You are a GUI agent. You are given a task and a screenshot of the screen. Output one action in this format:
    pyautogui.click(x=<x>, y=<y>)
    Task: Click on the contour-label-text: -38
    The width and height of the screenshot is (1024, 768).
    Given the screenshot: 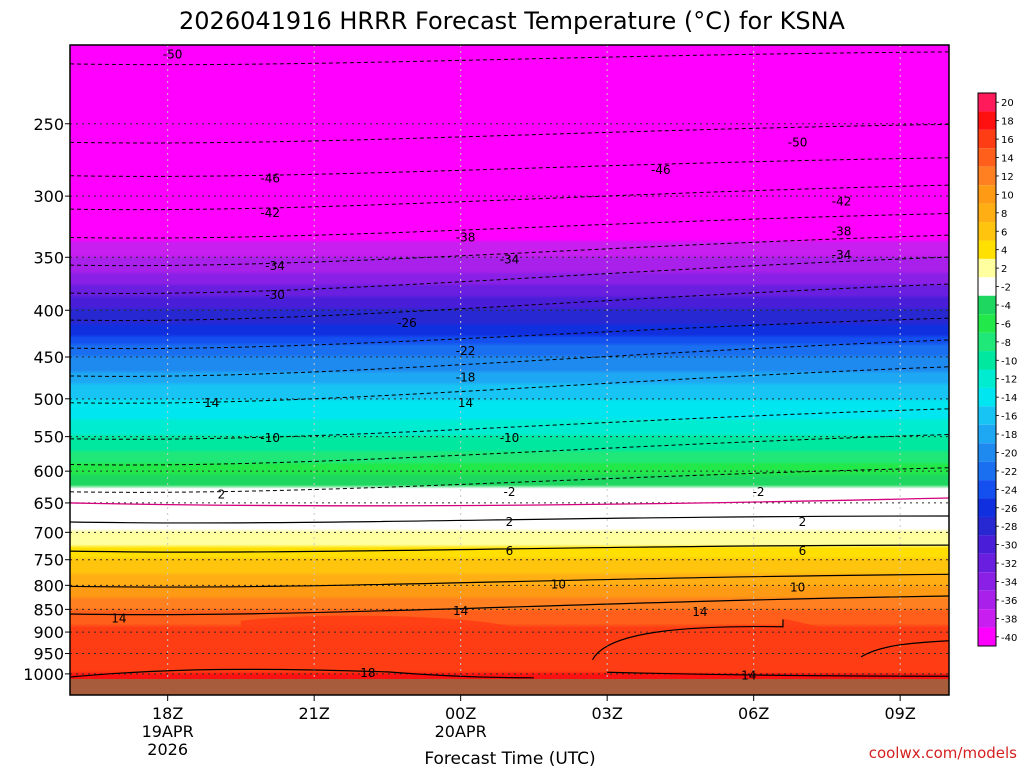 What is the action you would take?
    pyautogui.click(x=842, y=232)
    